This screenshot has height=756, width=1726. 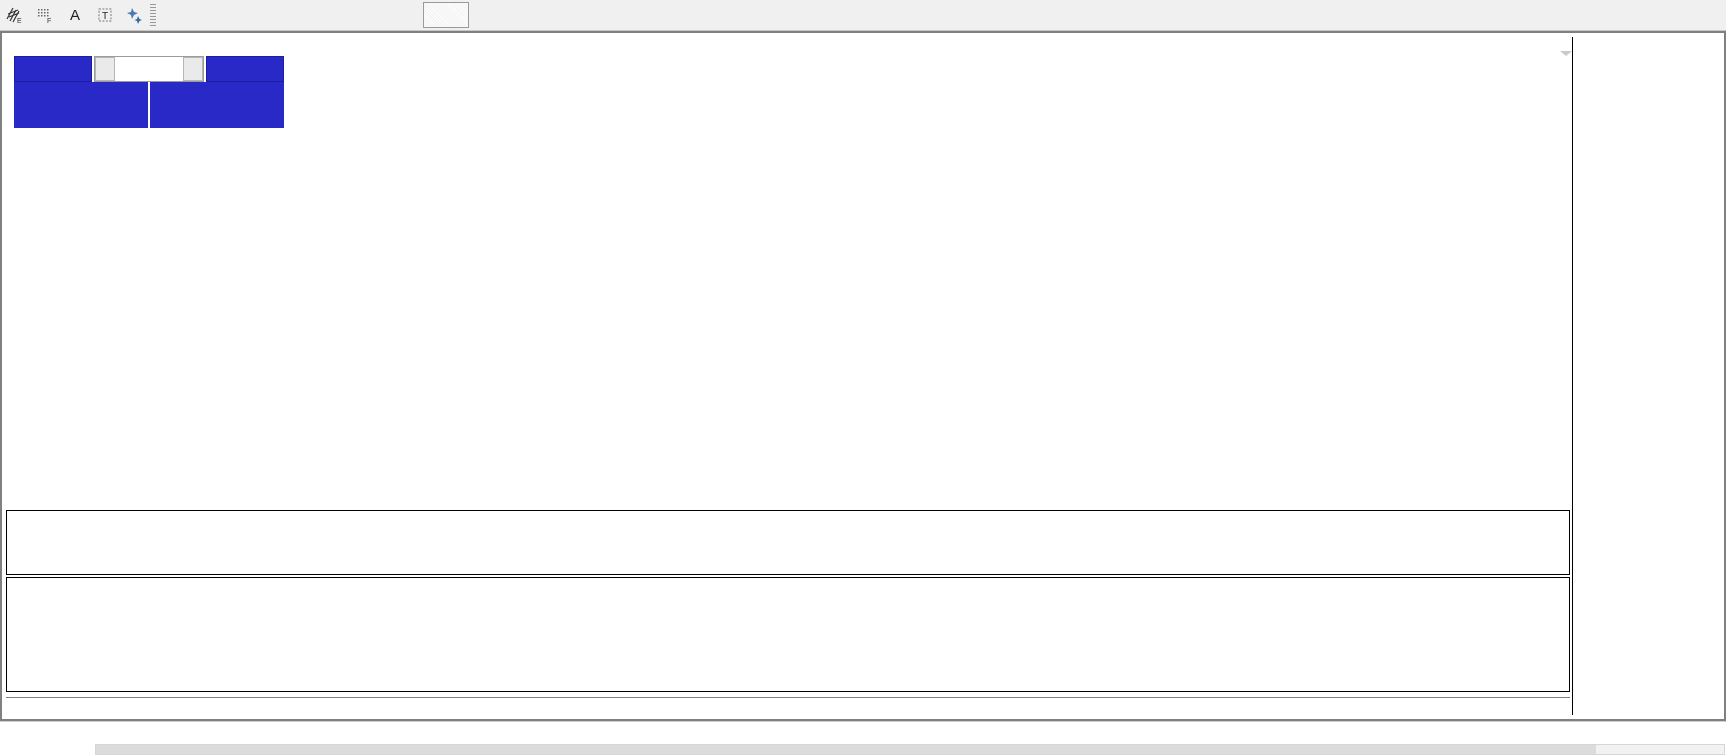 I want to click on volume-input, so click(x=149, y=69).